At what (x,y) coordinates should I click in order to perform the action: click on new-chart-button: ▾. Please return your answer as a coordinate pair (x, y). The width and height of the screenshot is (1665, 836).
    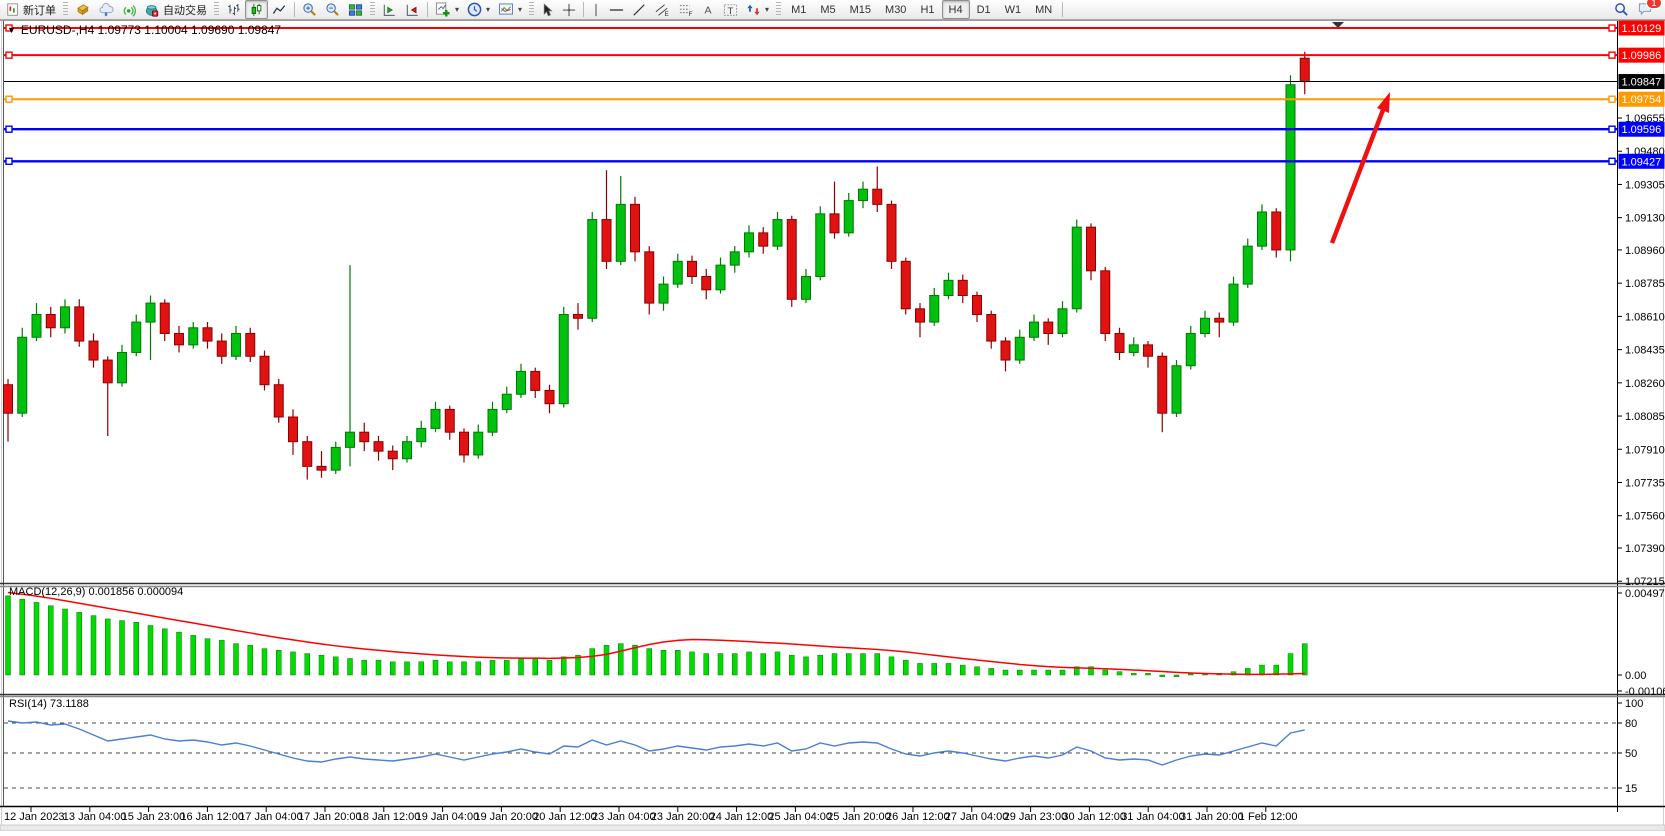
    Looking at the image, I should click on (447, 9).